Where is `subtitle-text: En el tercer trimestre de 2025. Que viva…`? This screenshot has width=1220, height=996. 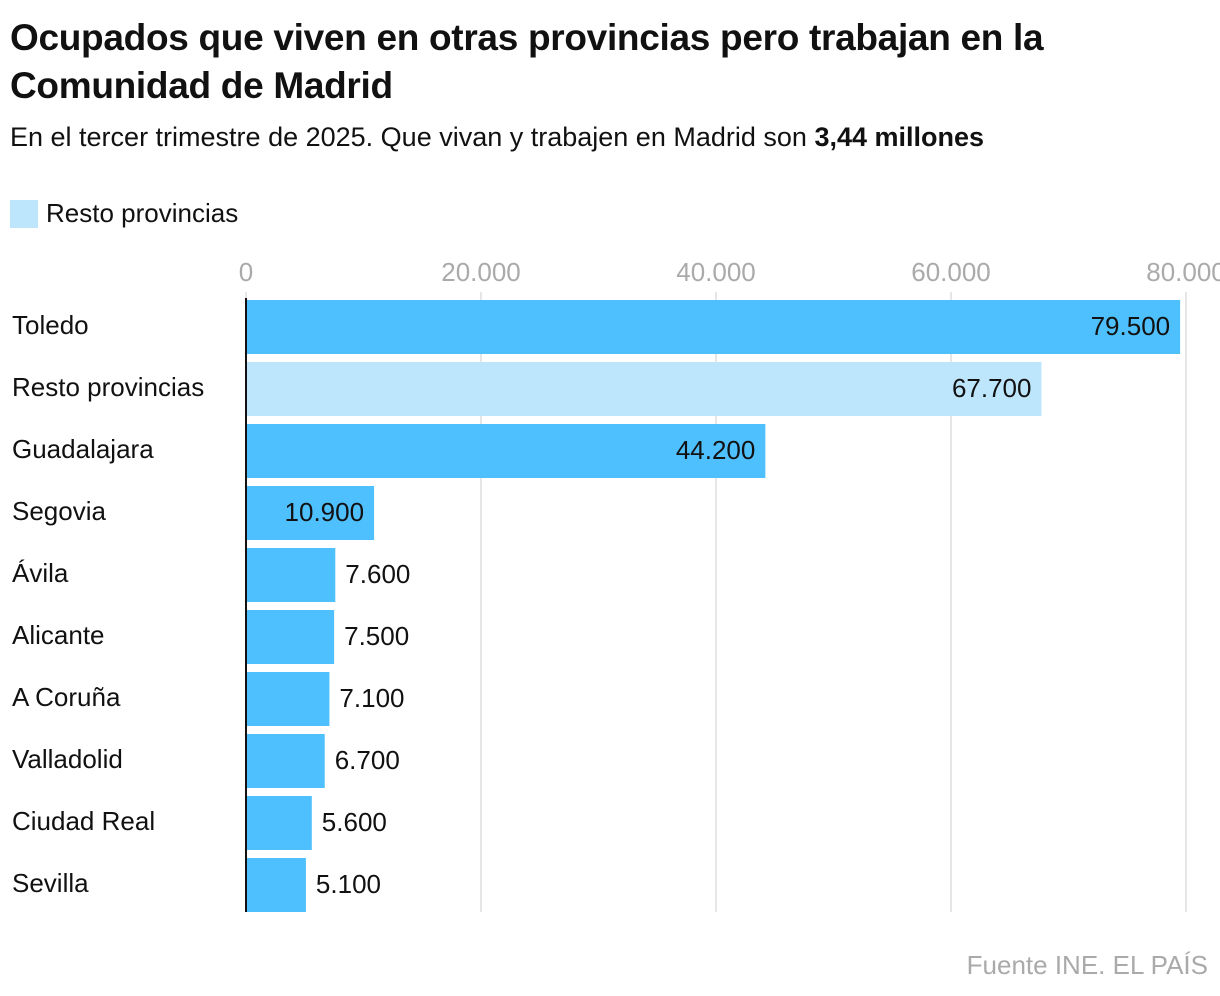 subtitle-text: En el tercer trimestre de 2025. Que viva… is located at coordinates (408, 137).